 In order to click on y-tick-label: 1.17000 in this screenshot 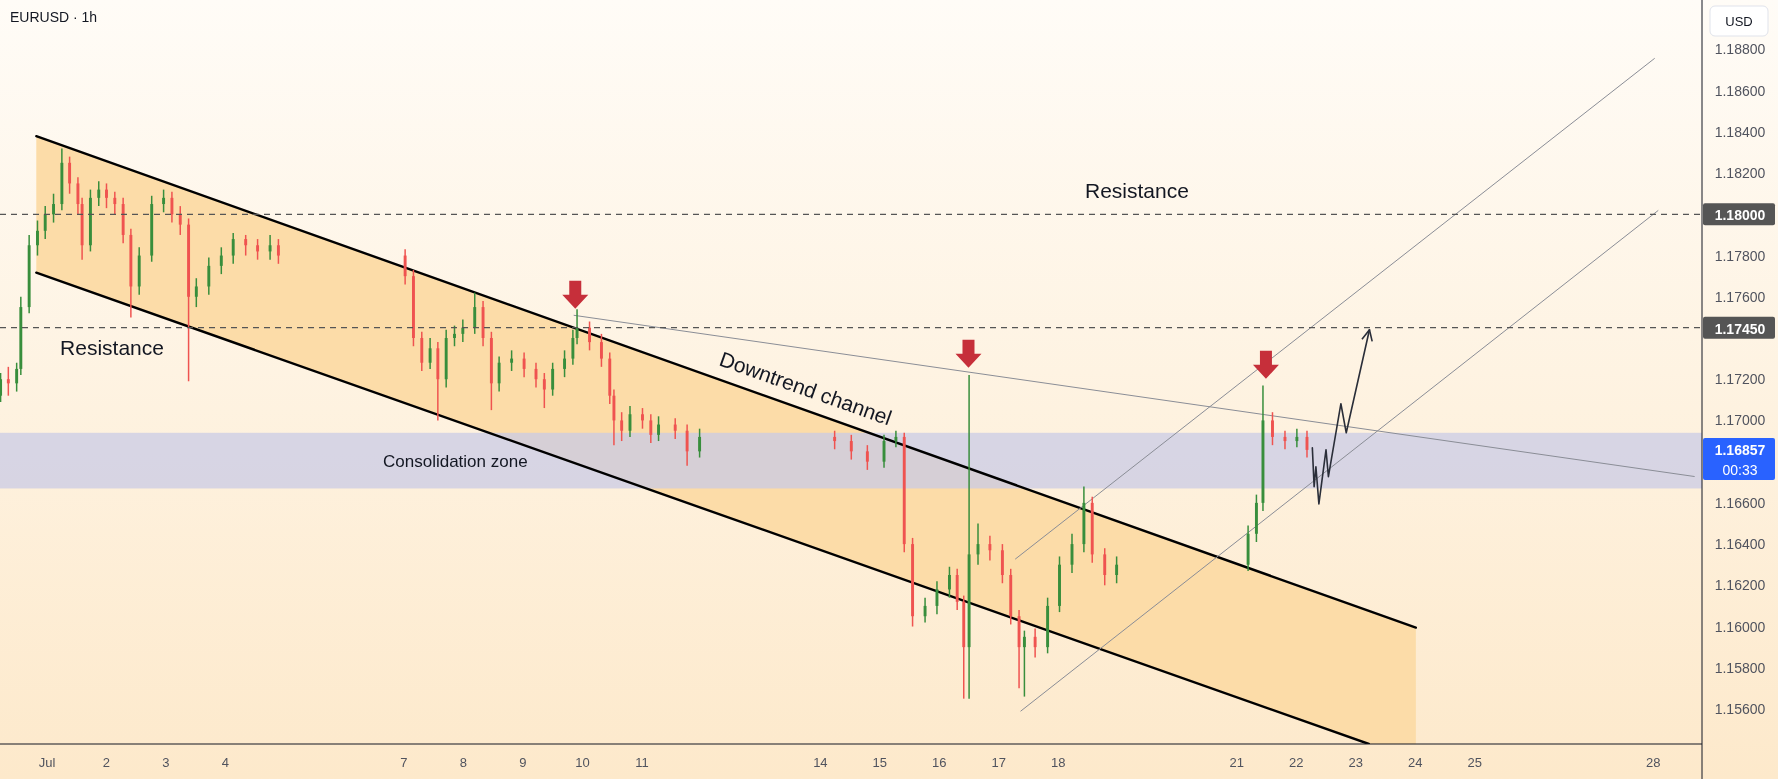, I will do `click(1740, 420)`.